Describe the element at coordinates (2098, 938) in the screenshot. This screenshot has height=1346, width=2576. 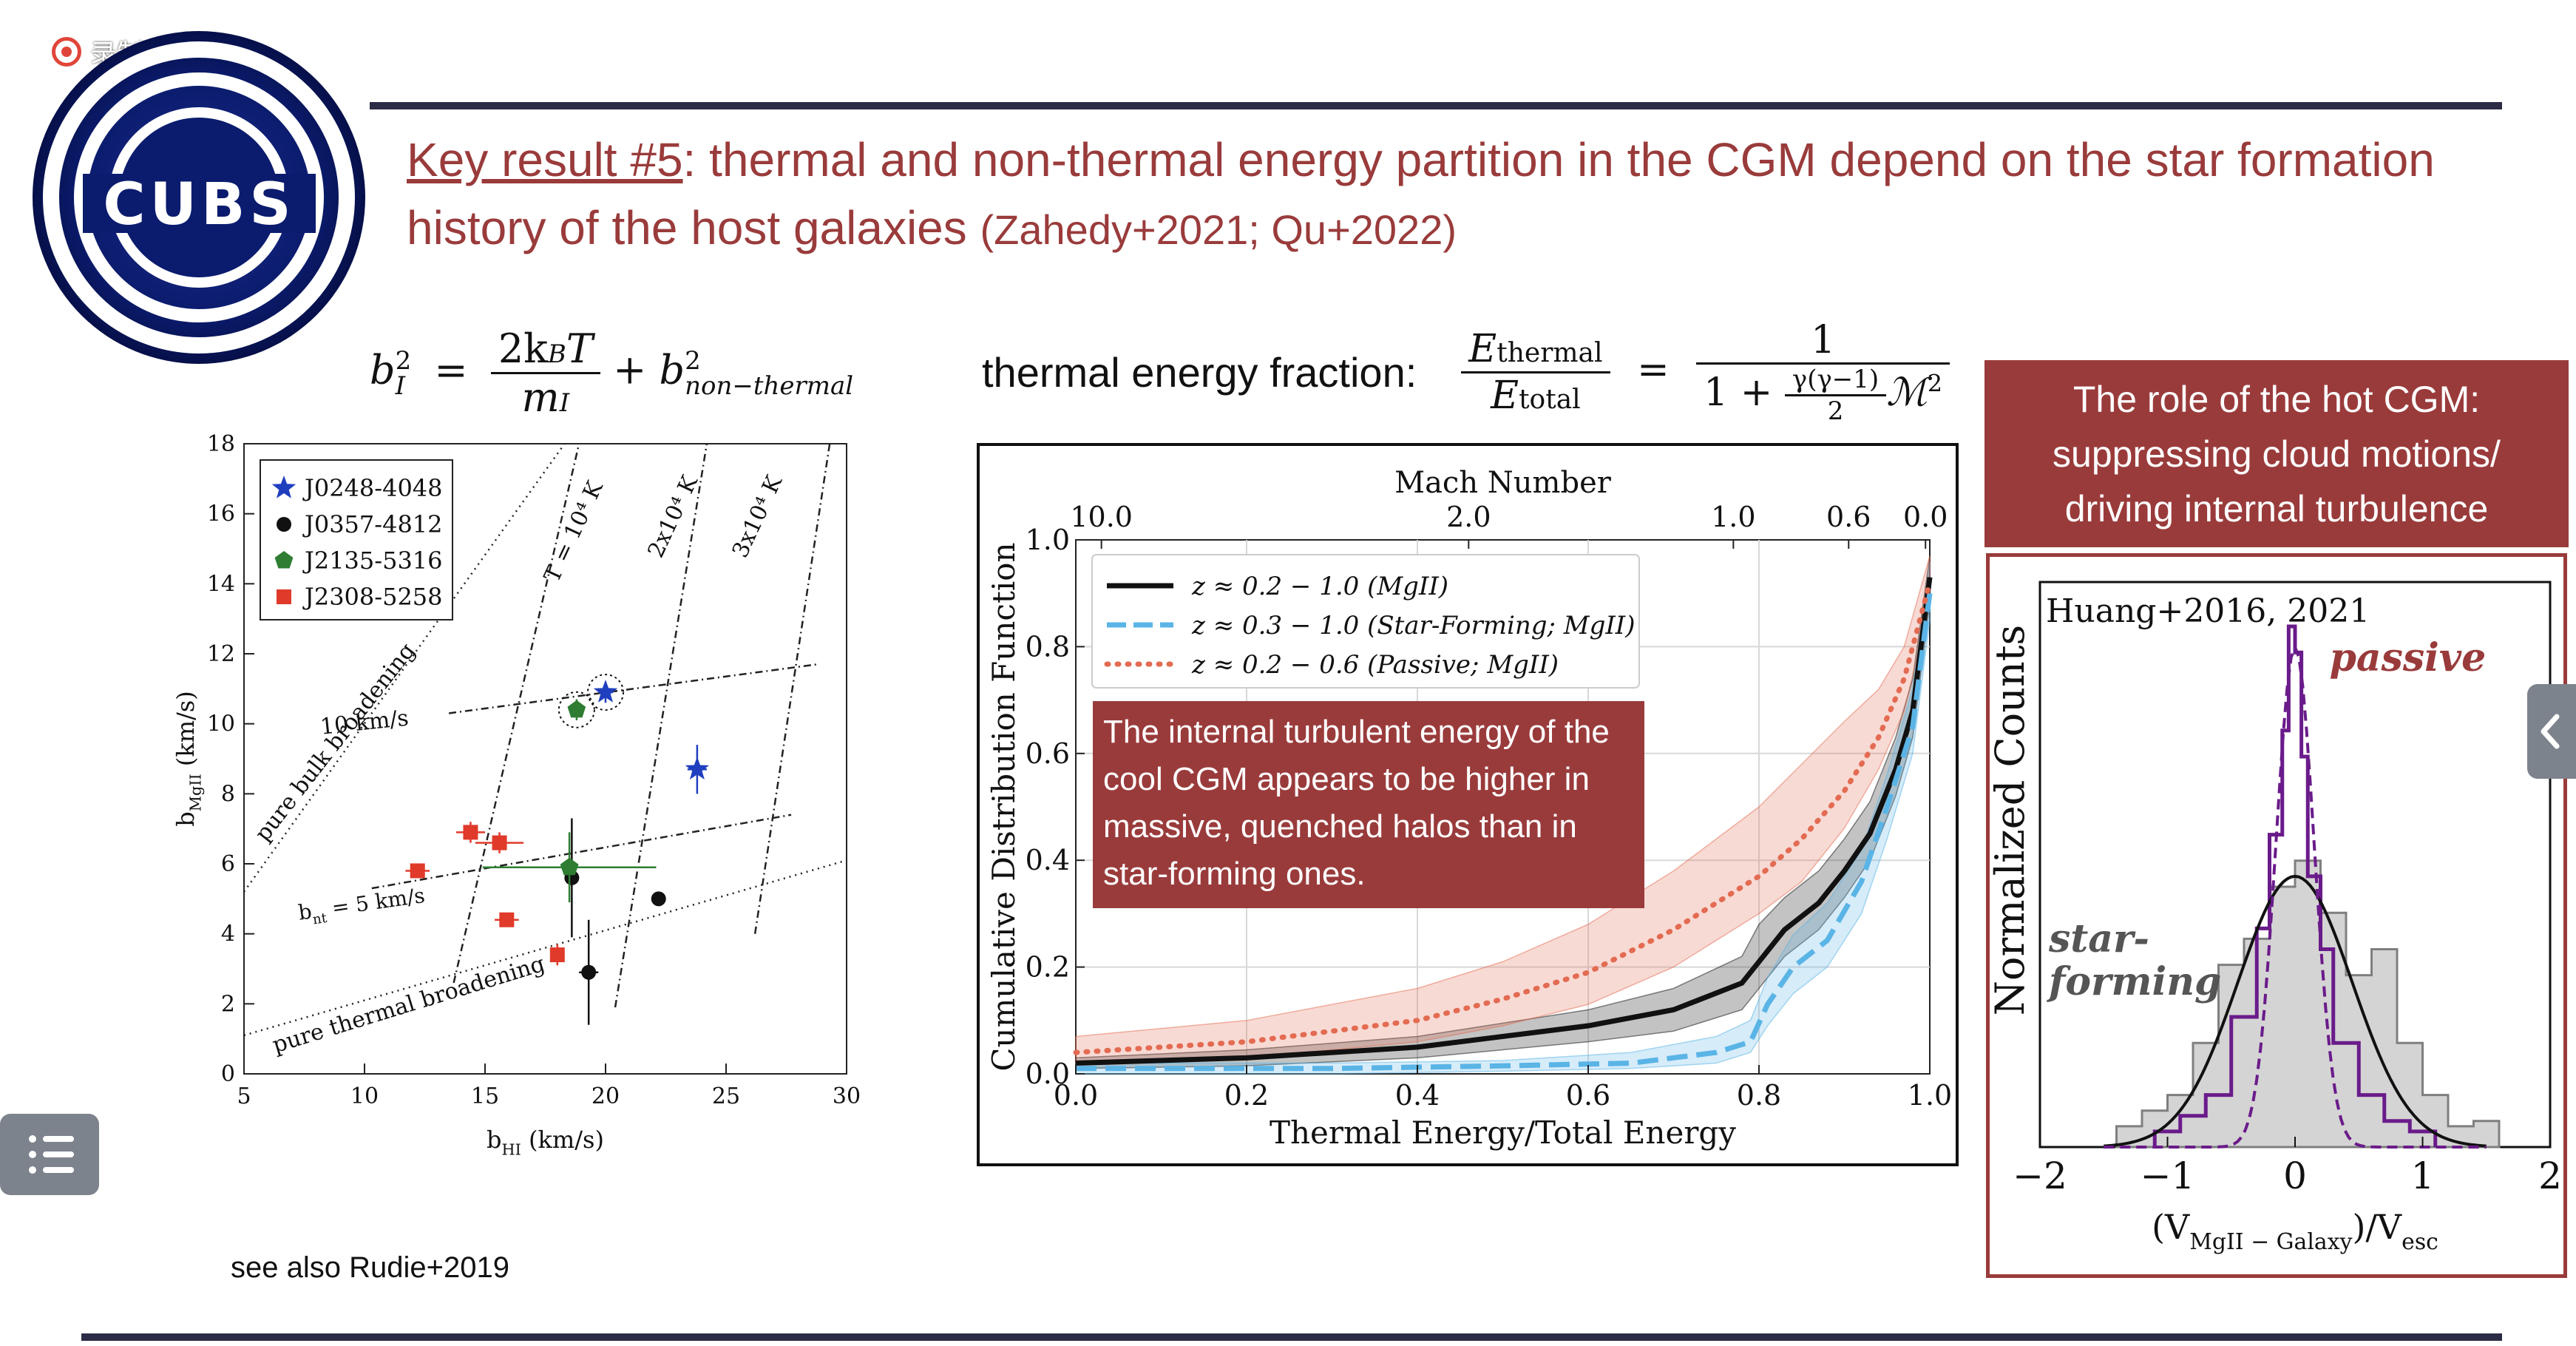
I see `star-forming-label-1: star-` at that location.